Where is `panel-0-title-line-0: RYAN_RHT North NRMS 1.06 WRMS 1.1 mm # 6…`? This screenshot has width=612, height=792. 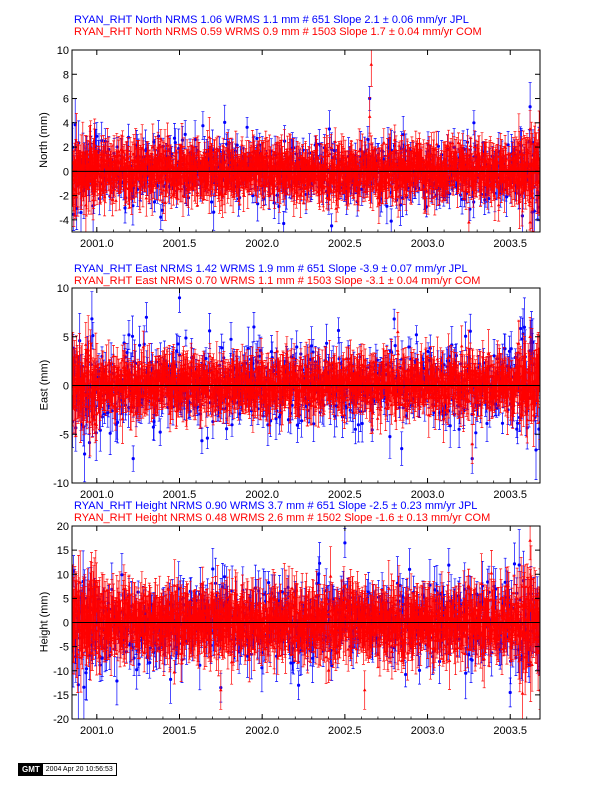
panel-0-title-line-0: RYAN_RHT North NRMS 1.06 WRMS 1.1 mm # 6… is located at coordinates (271, 20).